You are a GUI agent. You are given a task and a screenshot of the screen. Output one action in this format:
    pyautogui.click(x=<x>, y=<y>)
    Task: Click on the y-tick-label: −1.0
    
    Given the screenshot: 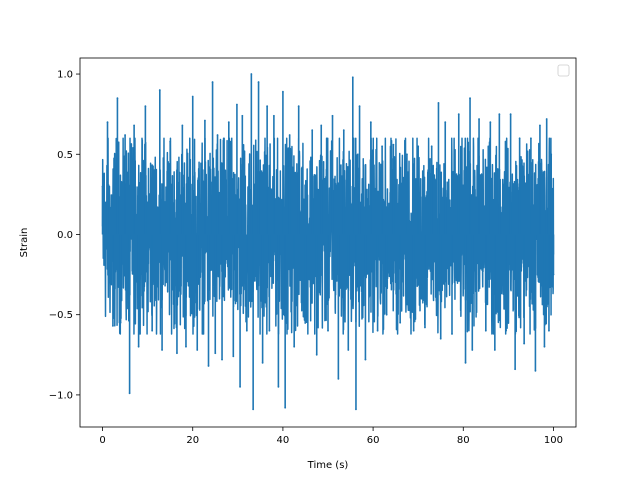 What is the action you would take?
    pyautogui.click(x=61, y=395)
    